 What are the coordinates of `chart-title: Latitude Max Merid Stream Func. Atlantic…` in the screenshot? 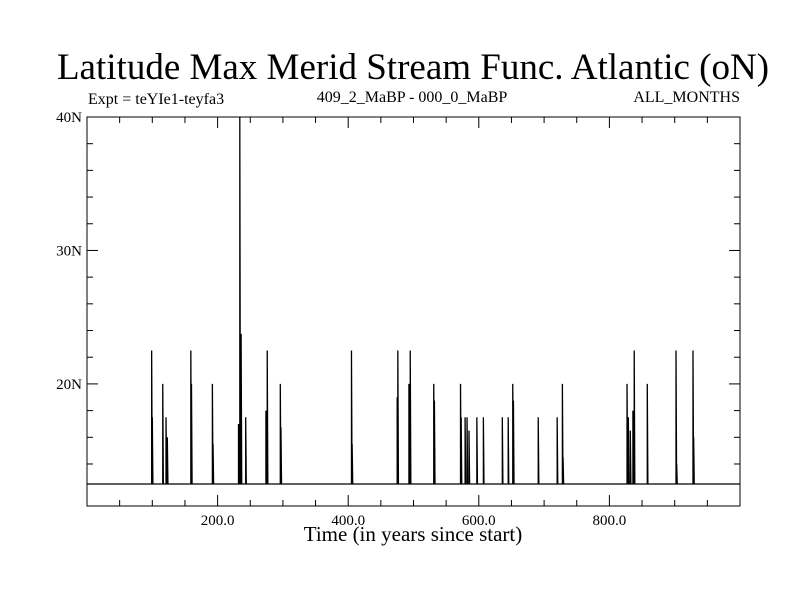 It's located at (413, 67).